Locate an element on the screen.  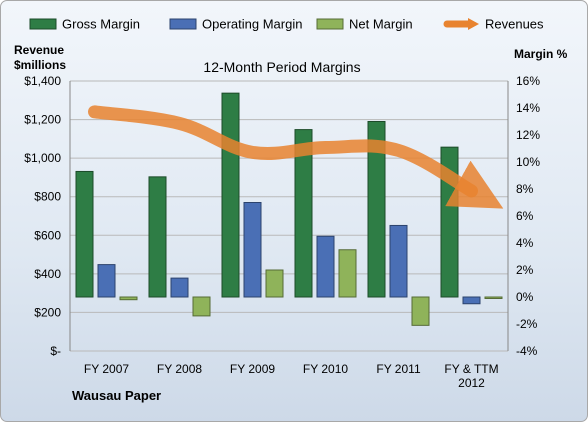
right-tick-label: 10% is located at coordinates (528, 162).